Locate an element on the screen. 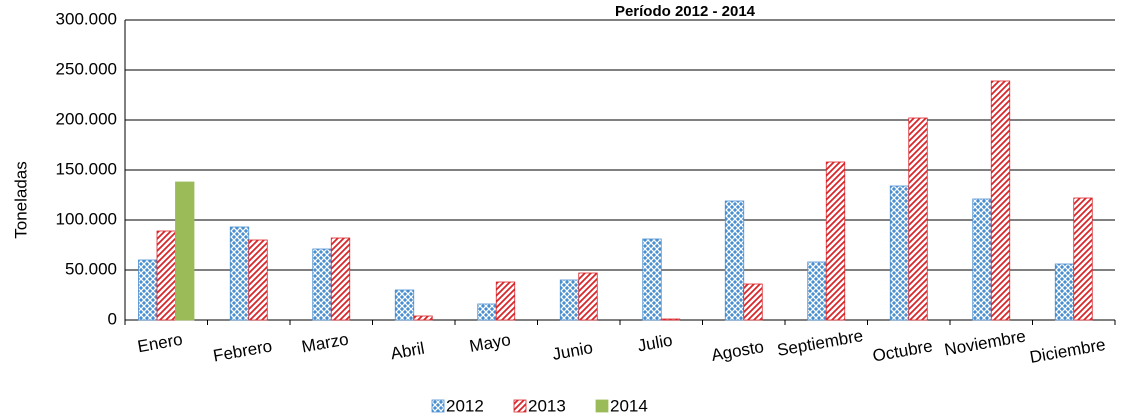 The height and width of the screenshot is (419, 1130). x-tick-label: Julio is located at coordinates (655, 343).